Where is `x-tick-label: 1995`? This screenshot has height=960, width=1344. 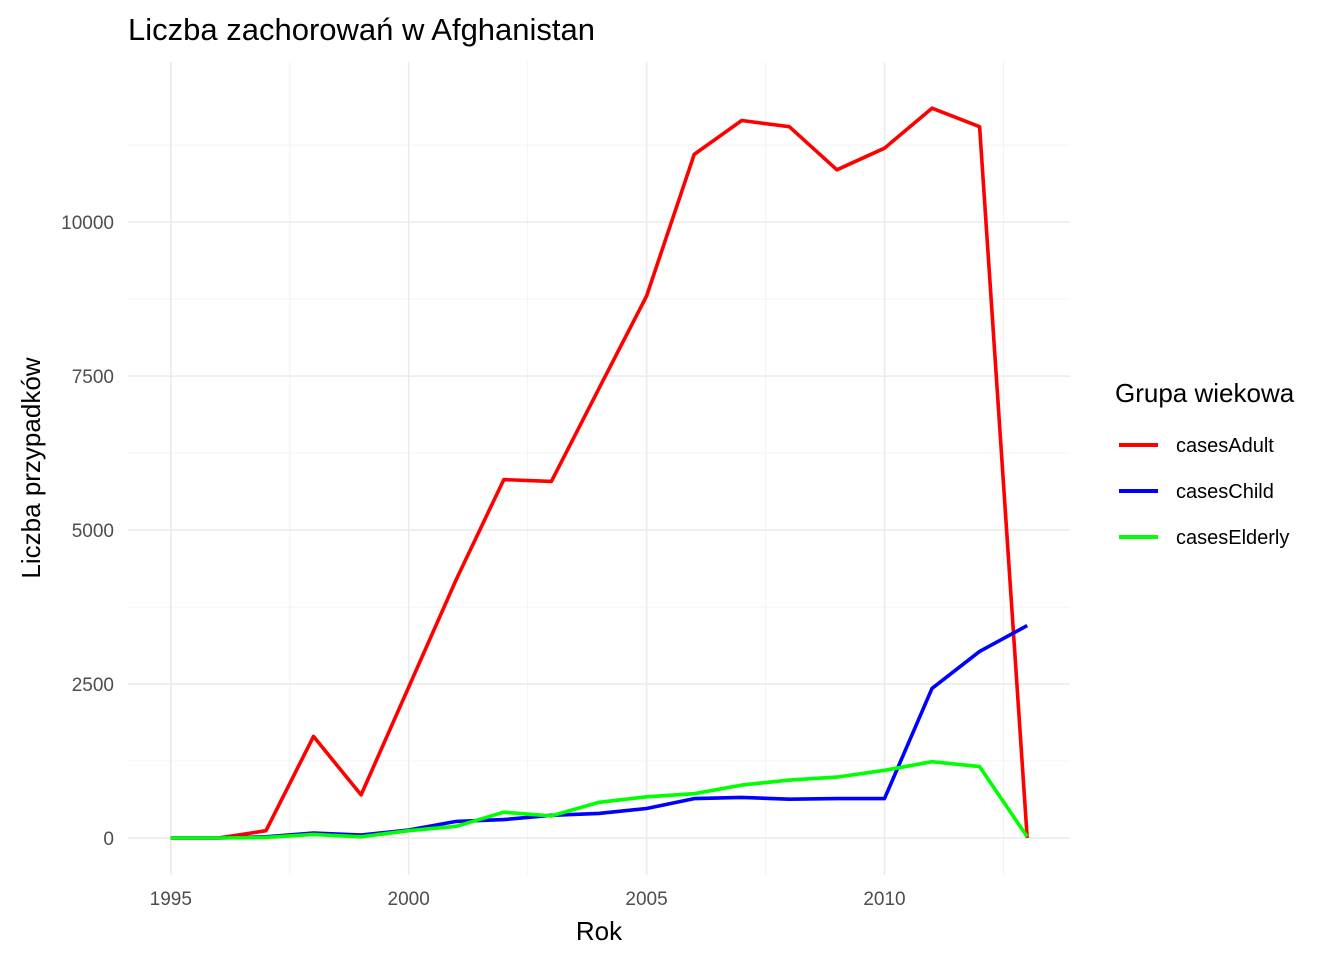 x-tick-label: 1995 is located at coordinates (171, 899).